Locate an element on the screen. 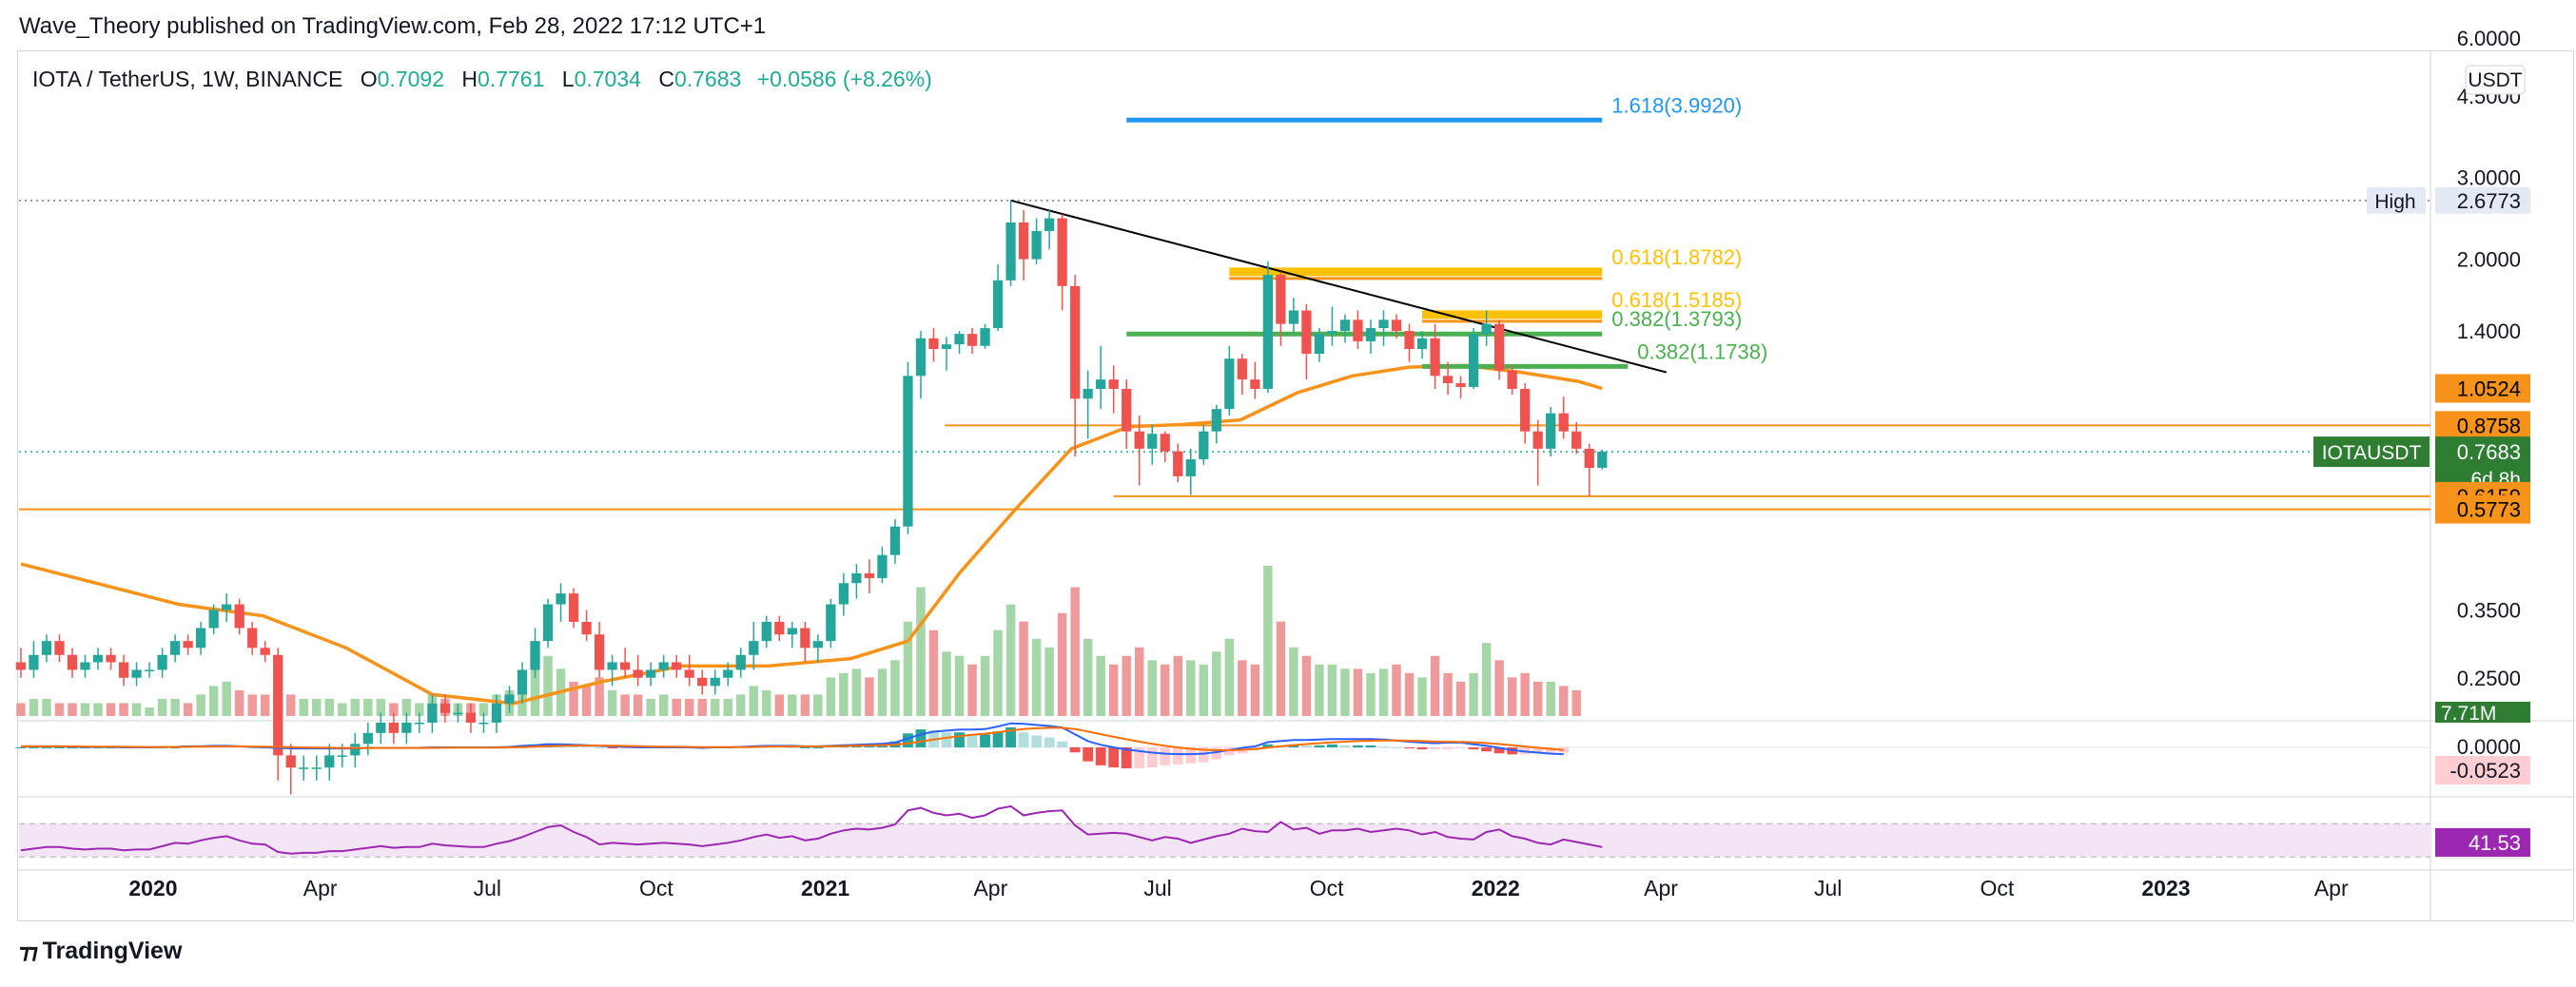 The image size is (2576, 987). time-tick-label: Oct is located at coordinates (1997, 888).